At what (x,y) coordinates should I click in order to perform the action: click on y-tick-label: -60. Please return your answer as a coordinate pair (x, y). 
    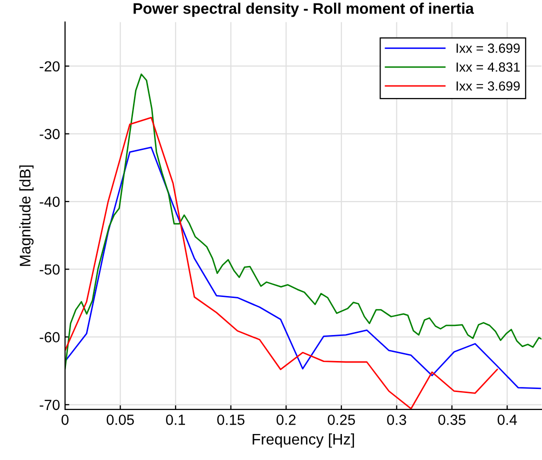
    Looking at the image, I should click on (50, 337).